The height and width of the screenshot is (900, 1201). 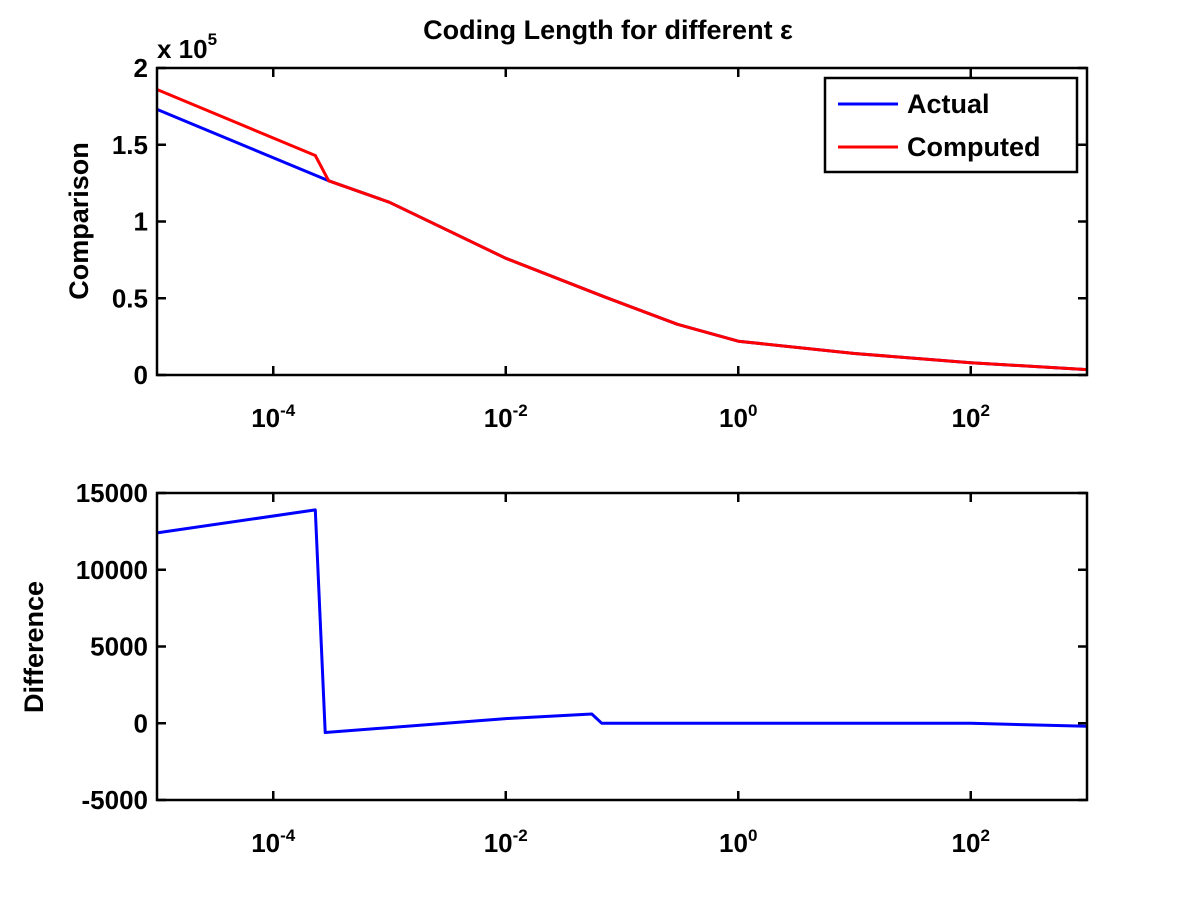 I want to click on bottom-x-tick-label: 10², so click(x=971, y=842).